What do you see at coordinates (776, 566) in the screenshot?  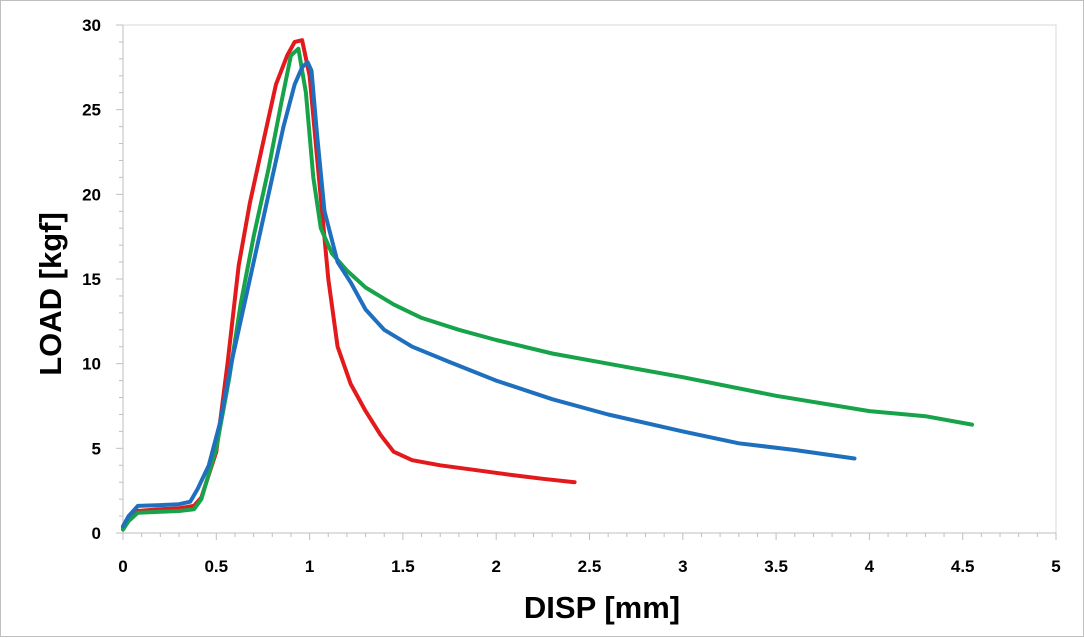 I see `x-tick-label: 3.5` at bounding box center [776, 566].